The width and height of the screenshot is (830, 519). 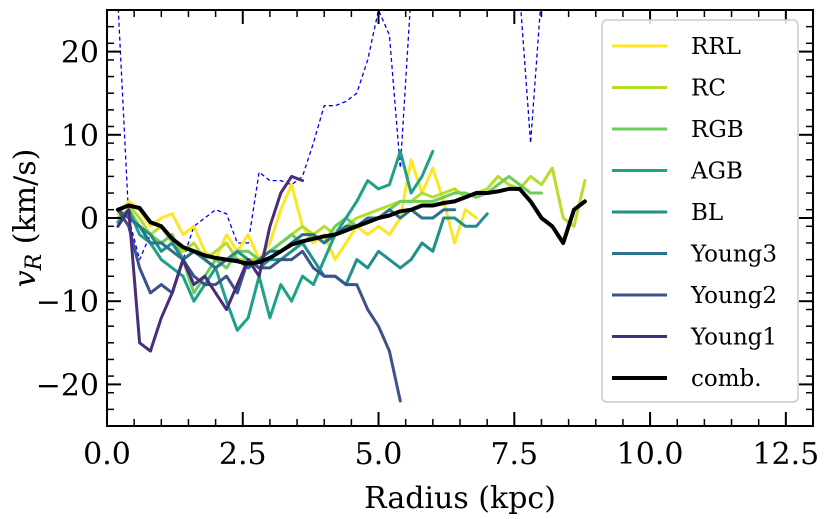 What do you see at coordinates (726, 379) in the screenshot?
I see `legend-label-comb: comb.` at bounding box center [726, 379].